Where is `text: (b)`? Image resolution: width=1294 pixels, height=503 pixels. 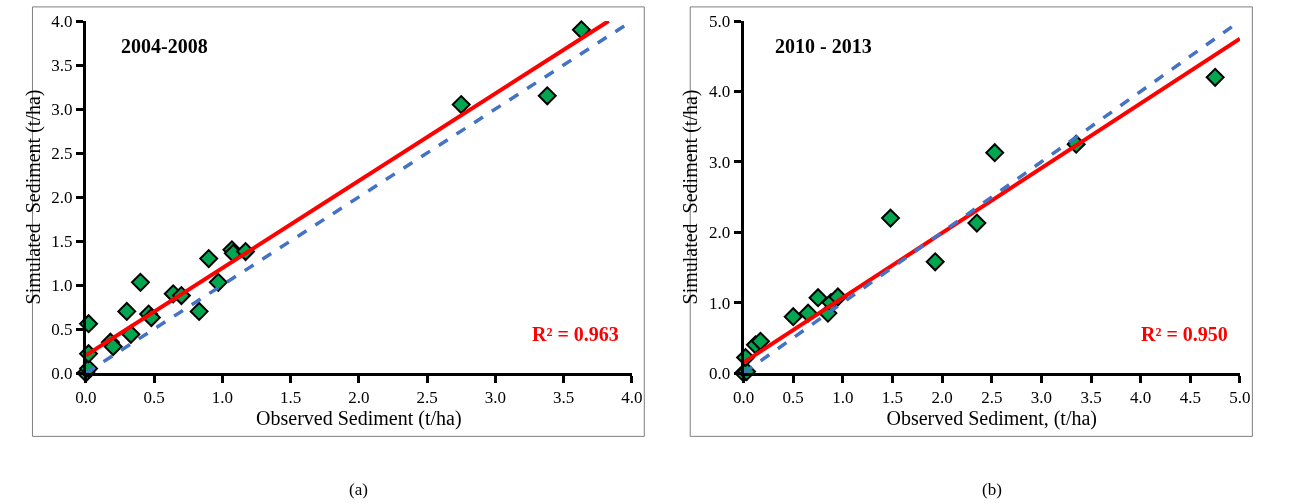
text: (b) is located at coordinates (992, 489).